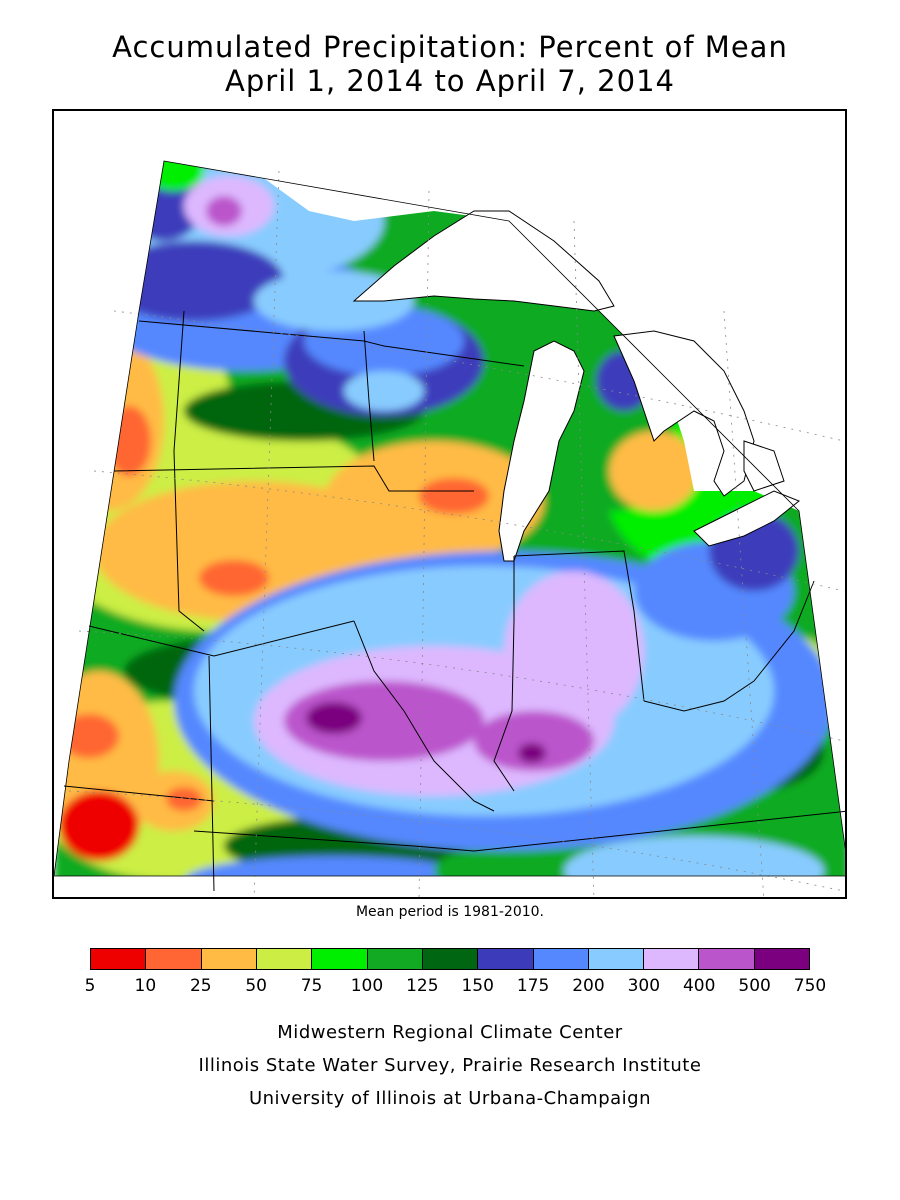  Describe the element at coordinates (504, 674) in the screenshot. I see `border-il-in` at that location.